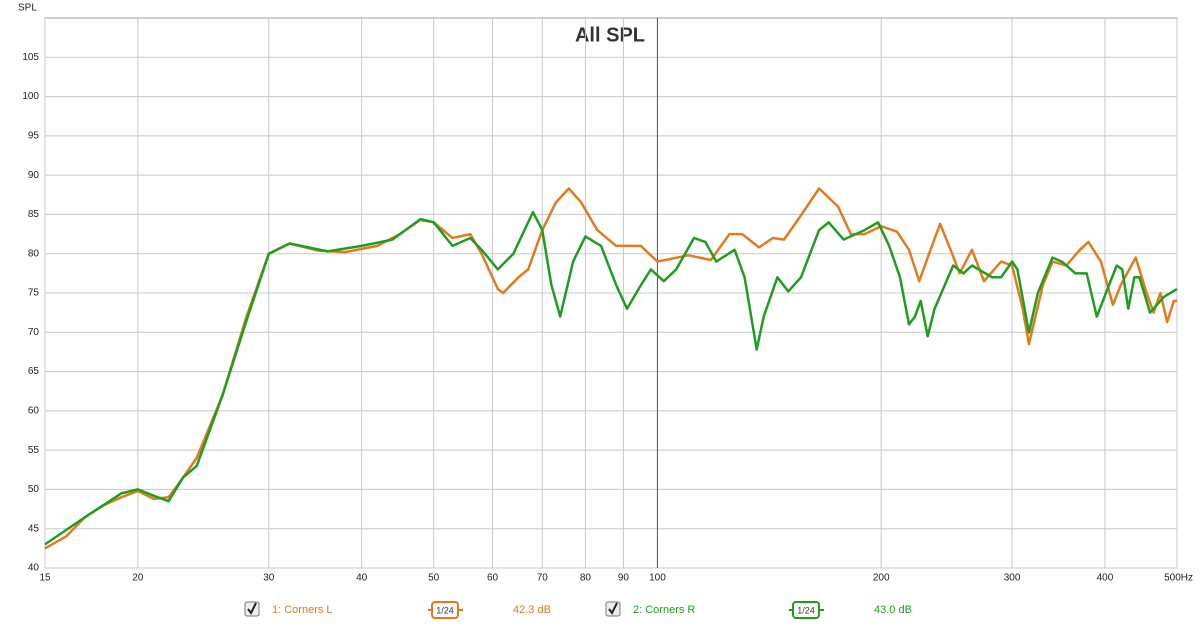 Image resolution: width=1200 pixels, height=628 pixels. I want to click on legend-name: 1: Corners L, so click(302, 610).